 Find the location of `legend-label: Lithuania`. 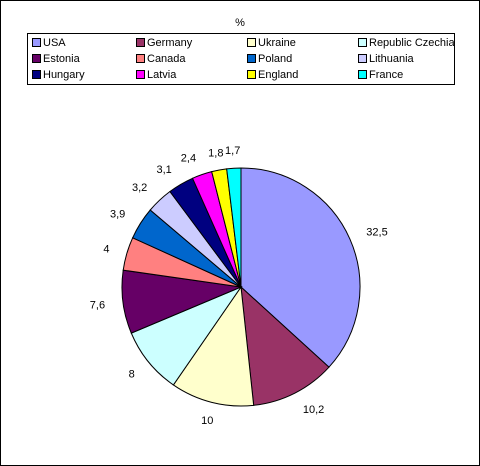

legend-label: Lithuania is located at coordinates (391, 59).